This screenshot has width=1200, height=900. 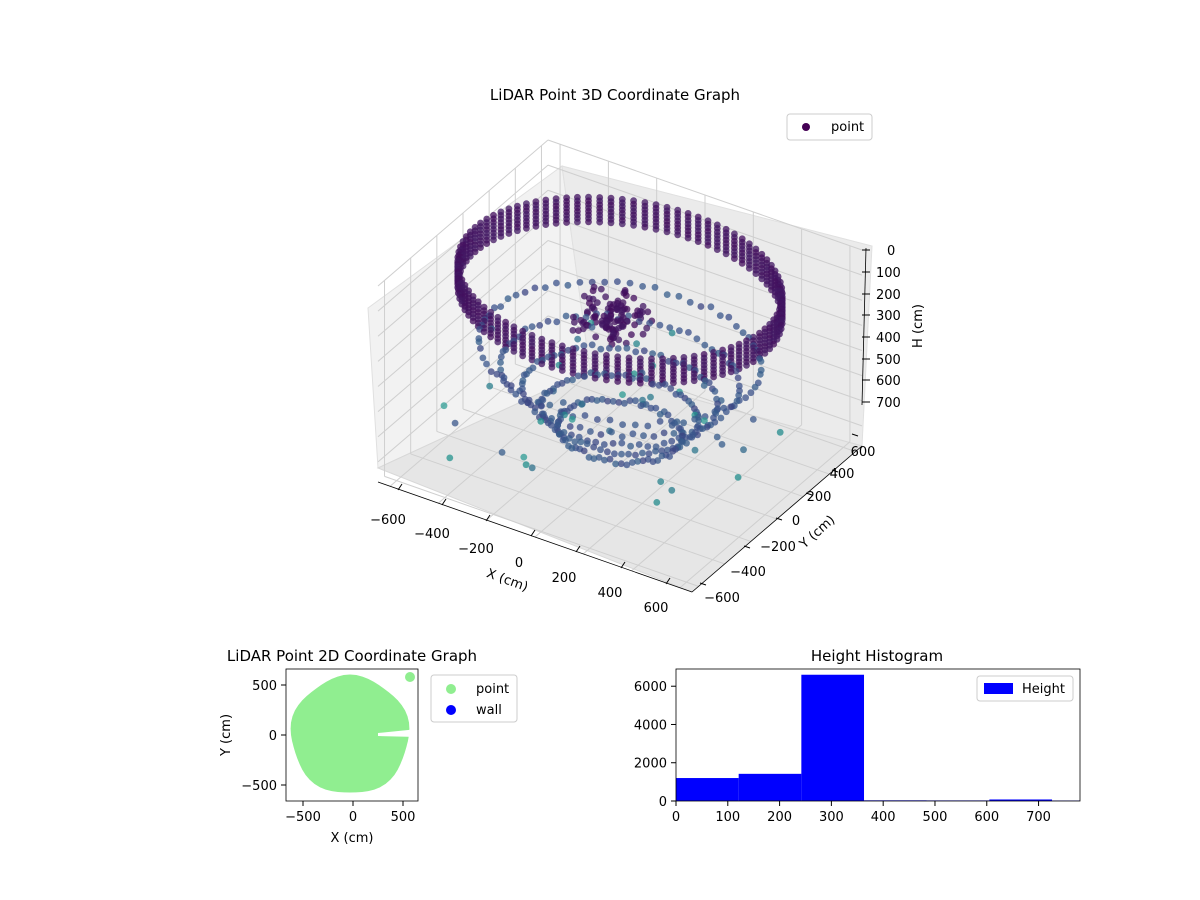 What do you see at coordinates (656, 608) in the screenshot?
I see `x-tick-label-3d: 600` at bounding box center [656, 608].